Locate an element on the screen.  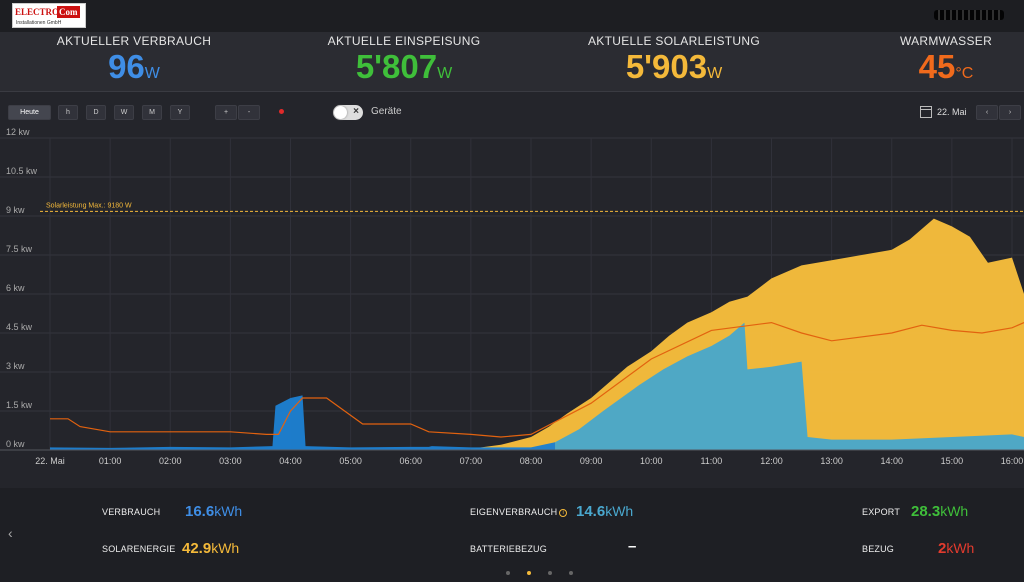
stat-solarleistung: AKTUELLE SOLARLEISTUNG 5'903W is located at coordinates (674, 62).